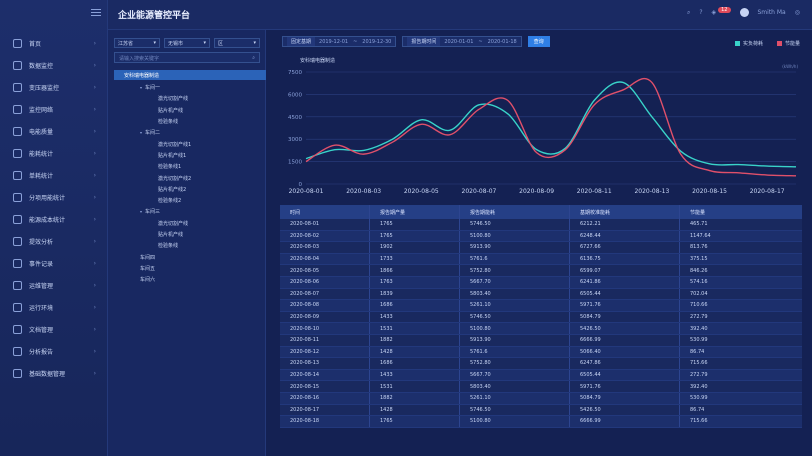 This screenshot has height=456, width=812. Describe the element at coordinates (54, 285) in the screenshot. I see `sidebar-item: 运维管理 ›` at that location.